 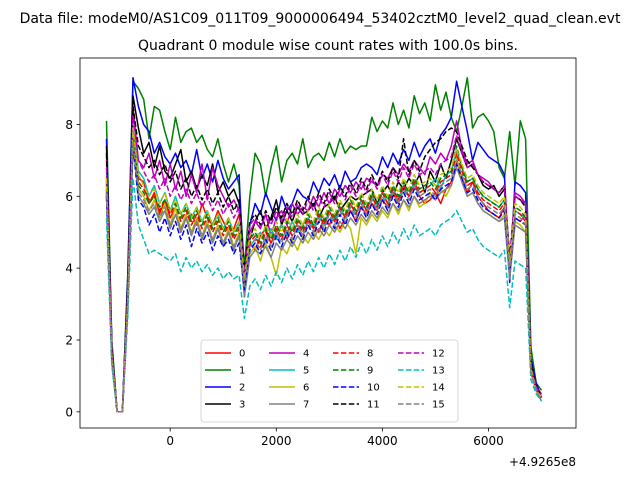 I want to click on y-tick-label: 0, so click(x=69, y=412).